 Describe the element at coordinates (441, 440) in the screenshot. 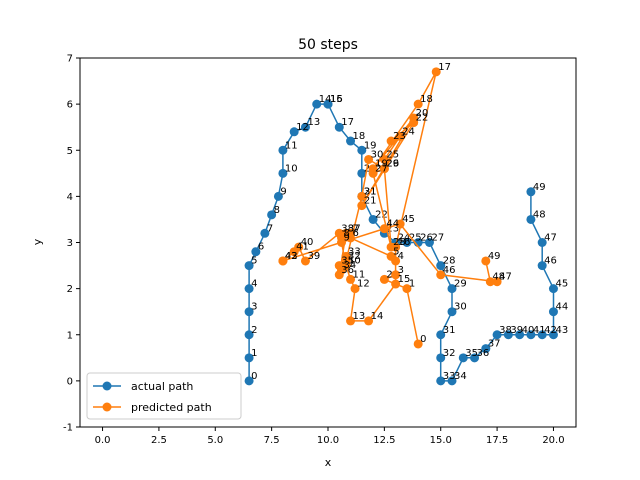

I see `x-tick-label: 15.0` at that location.